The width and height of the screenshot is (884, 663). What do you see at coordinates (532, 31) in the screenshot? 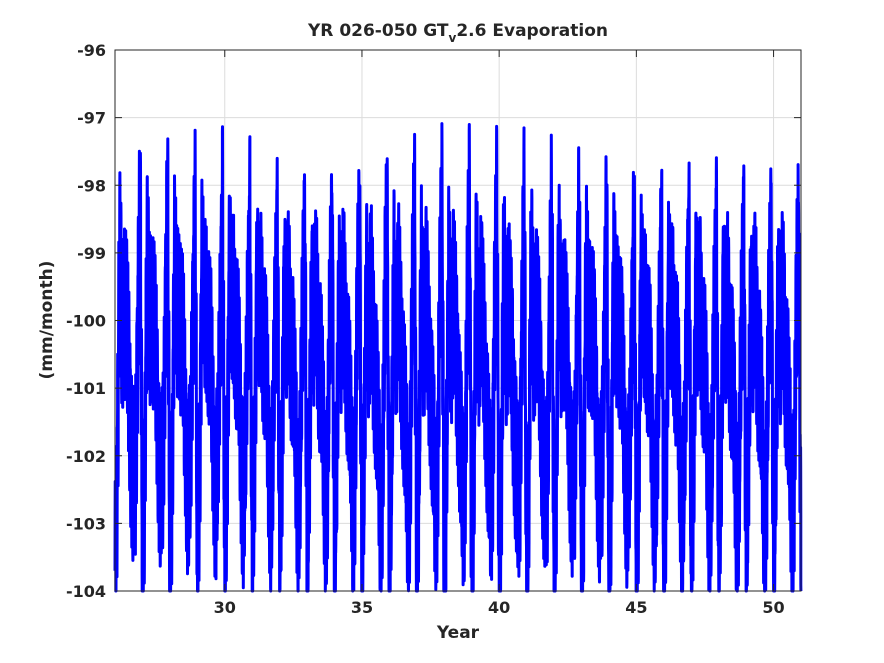
I see `chart-title-rest: 2.6 Evaporation` at bounding box center [532, 31].